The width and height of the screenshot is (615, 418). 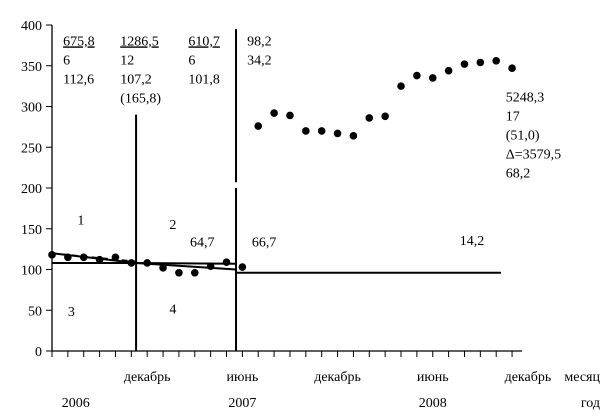 What do you see at coordinates (533, 155) in the screenshot?
I see `annotation-text: Δ=3579,5` at bounding box center [533, 155].